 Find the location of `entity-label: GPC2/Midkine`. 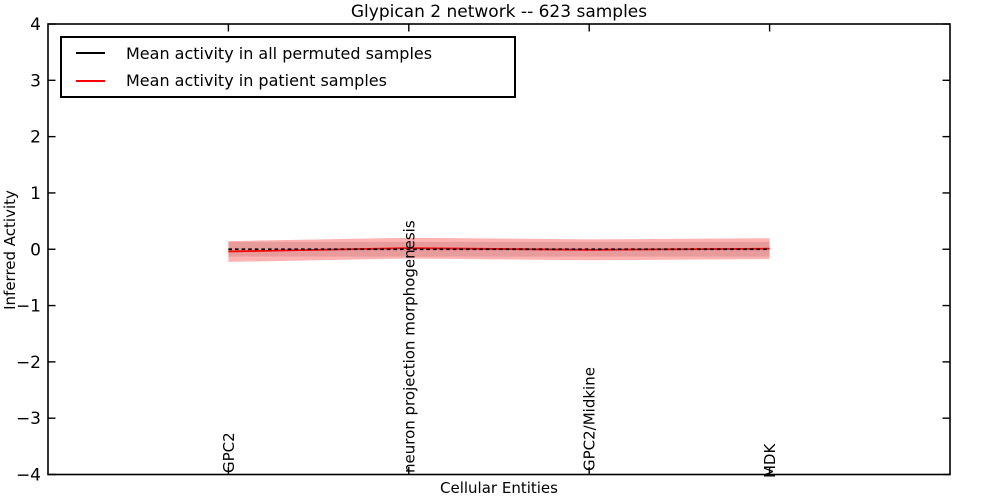

entity-label: GPC2/Midkine is located at coordinates (590, 419).